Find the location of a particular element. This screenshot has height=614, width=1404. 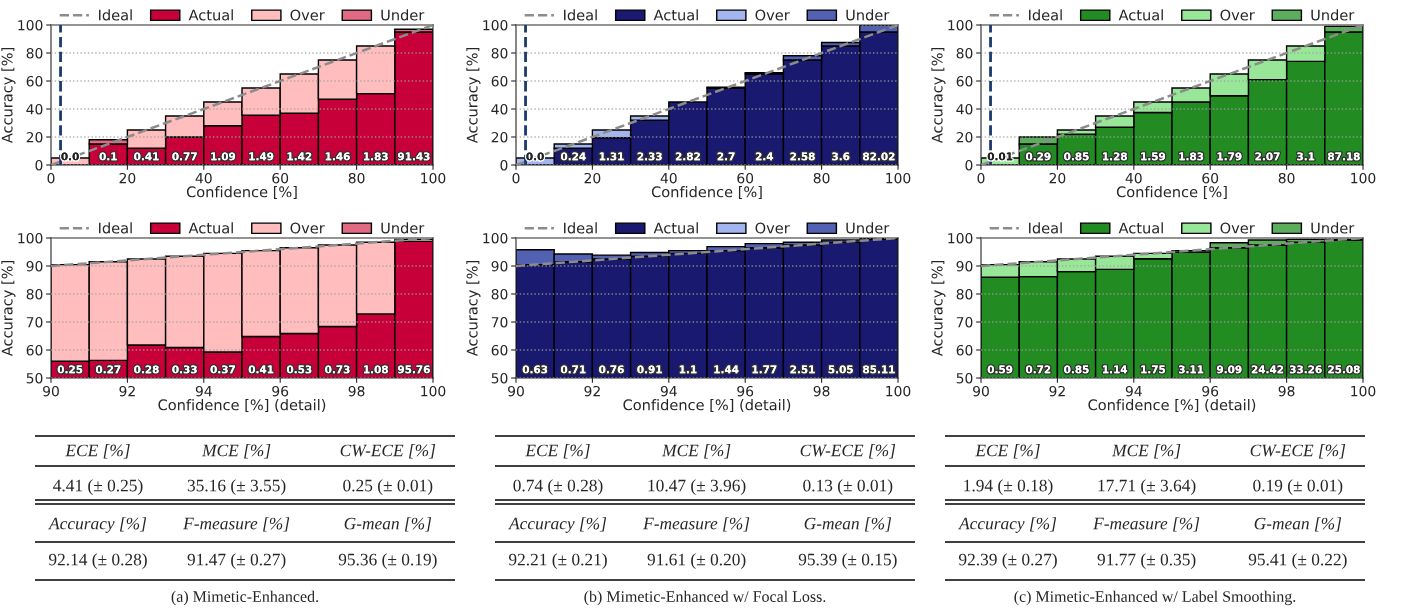

annotation: 1.14 is located at coordinates (1115, 369).